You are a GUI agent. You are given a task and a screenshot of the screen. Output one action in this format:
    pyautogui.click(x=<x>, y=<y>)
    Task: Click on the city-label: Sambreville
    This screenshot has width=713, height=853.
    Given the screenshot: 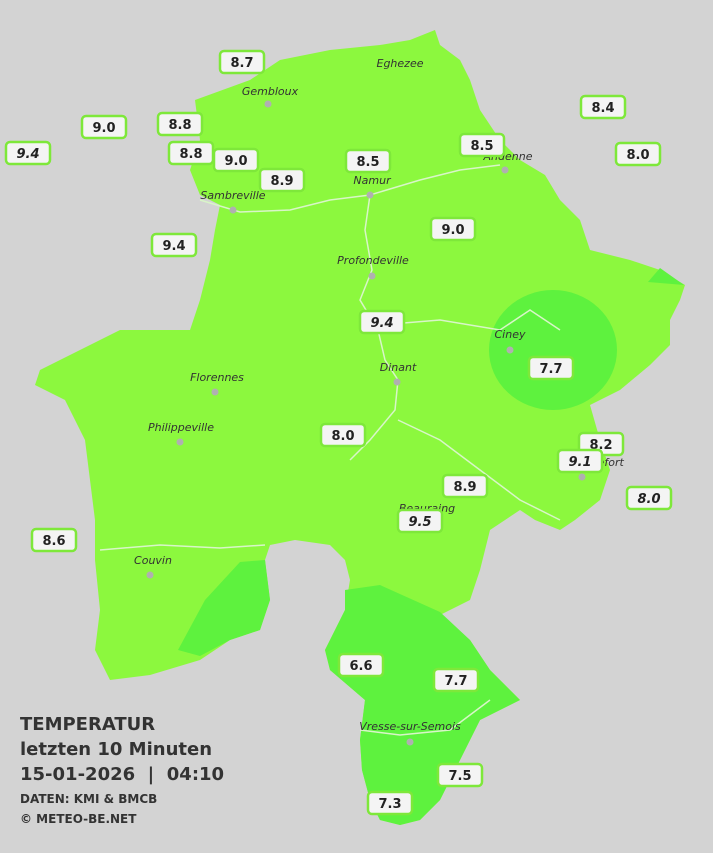 What is the action you would take?
    pyautogui.click(x=232, y=195)
    